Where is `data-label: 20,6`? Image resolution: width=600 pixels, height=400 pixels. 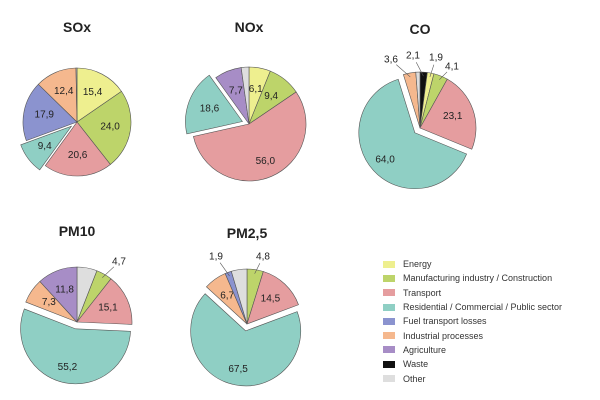
data-label: 20,6 is located at coordinates (78, 155).